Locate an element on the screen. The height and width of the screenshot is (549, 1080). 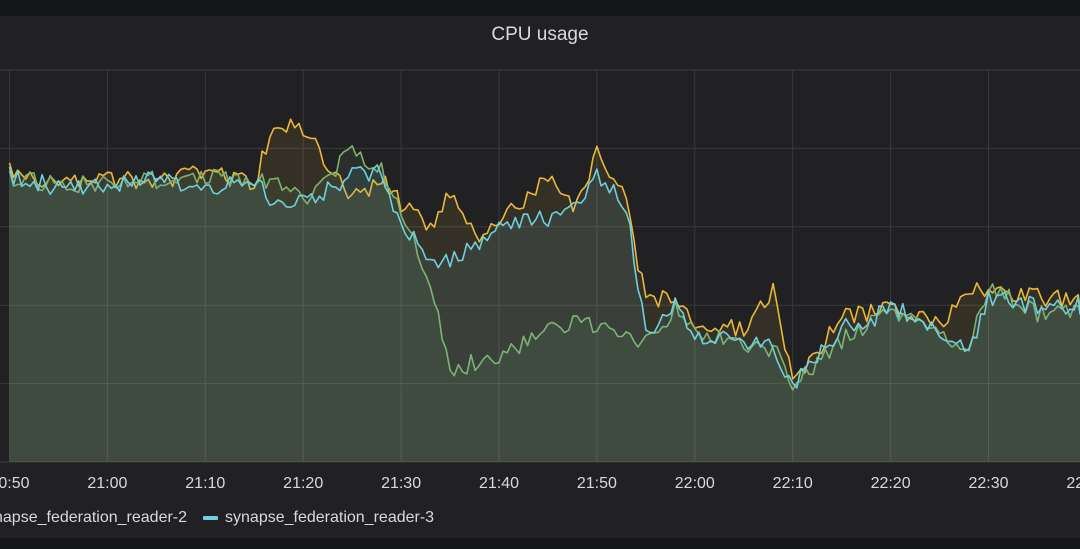
x-tick-label: 22:20 is located at coordinates (891, 483).